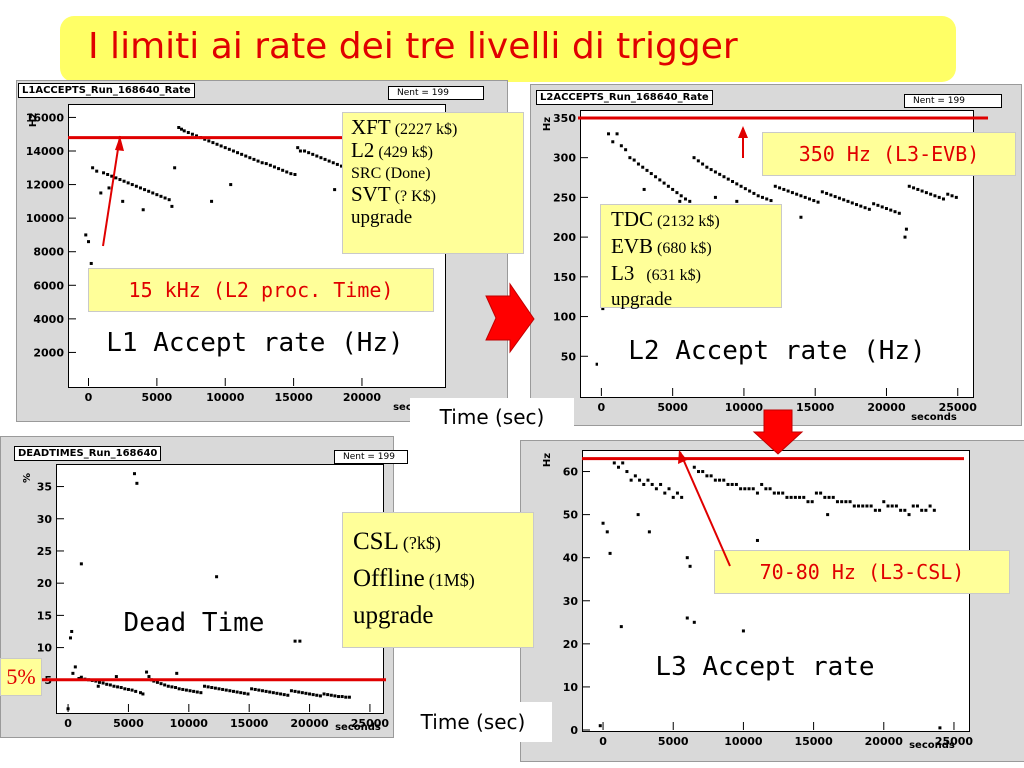  I want to click on l3-pointer-head, so click(682, 457).